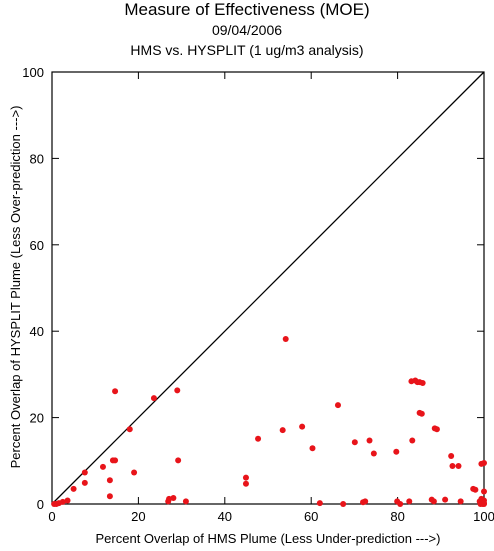  What do you see at coordinates (138, 516) in the screenshot?
I see `x-tick-label: 20` at bounding box center [138, 516].